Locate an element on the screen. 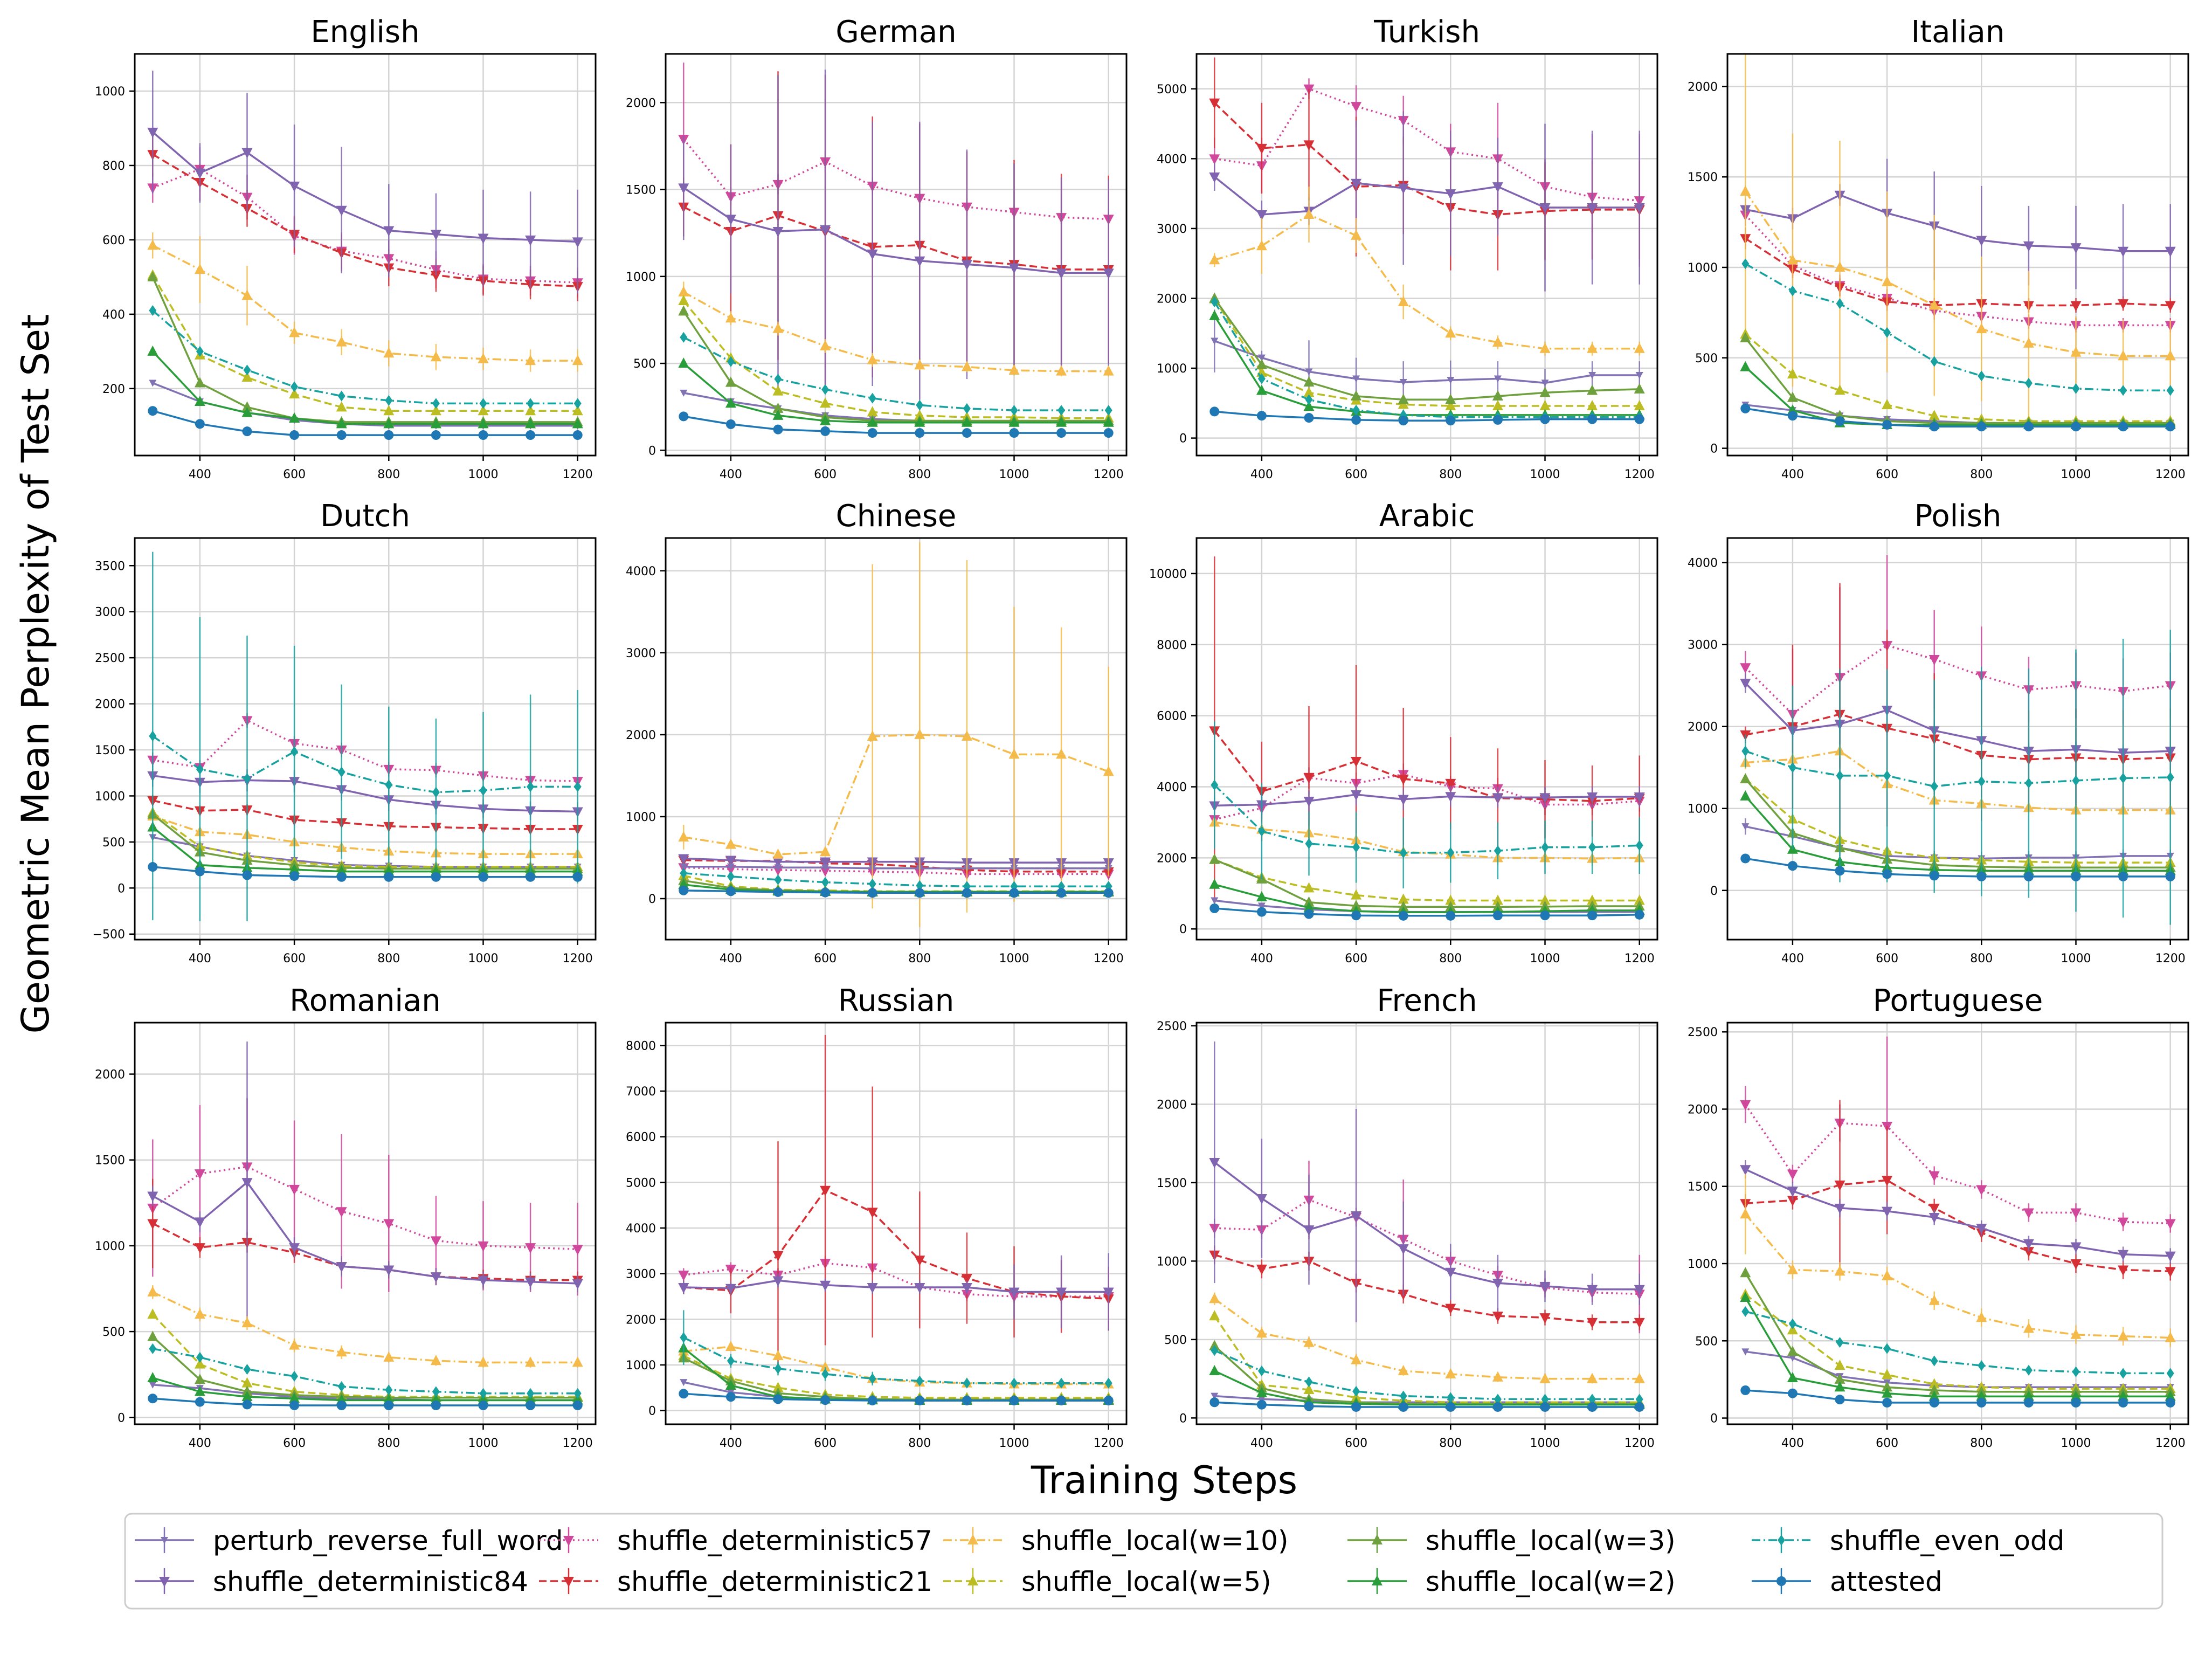  y-tick-label: 1000 is located at coordinates (110, 796).